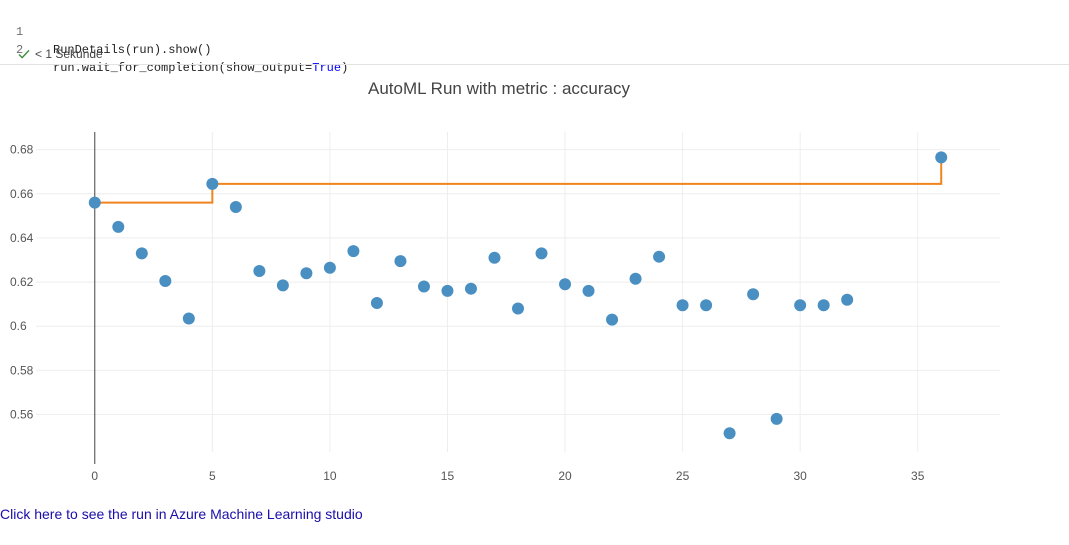  I want to click on y-tick-label: 0.64, so click(22, 238).